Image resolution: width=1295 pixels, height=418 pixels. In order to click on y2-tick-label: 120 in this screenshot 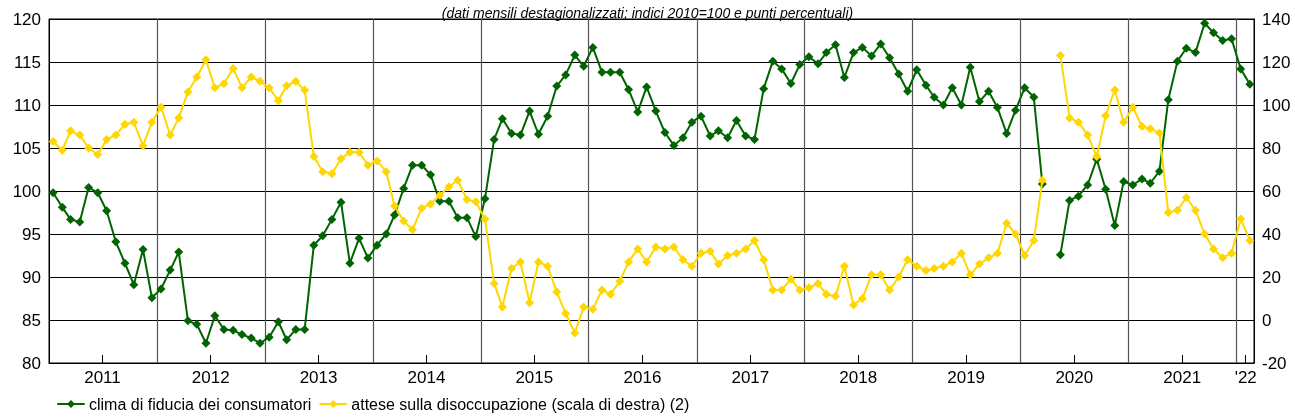, I will do `click(1276, 62)`.